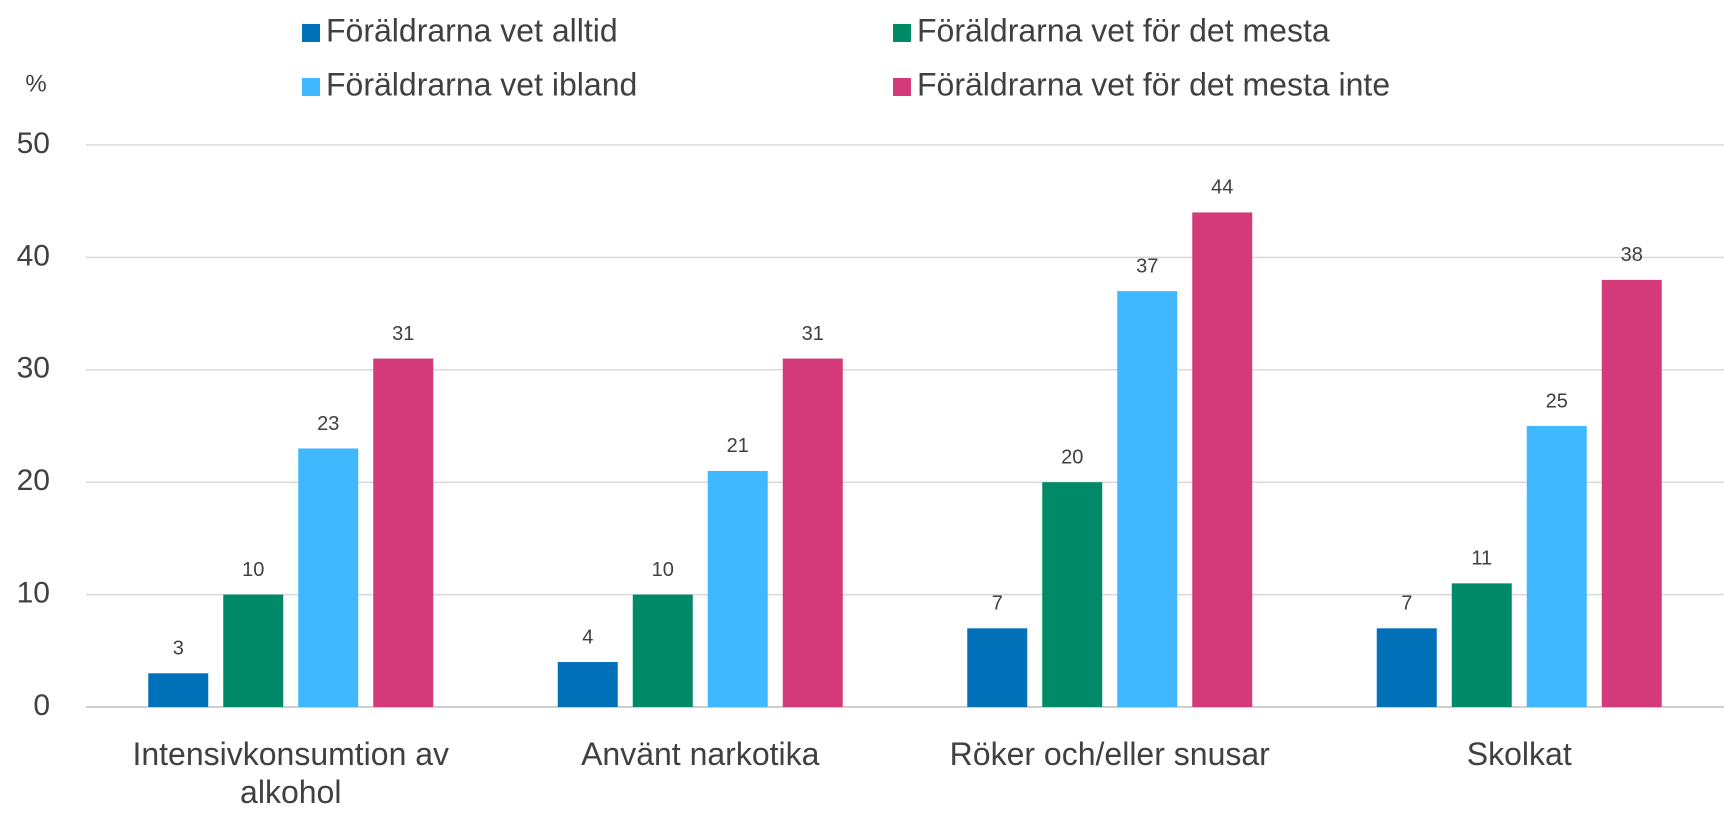 The width and height of the screenshot is (1724, 815). Describe the element at coordinates (1519, 754) in the screenshot. I see `x-tick-label: Skolkat` at that location.